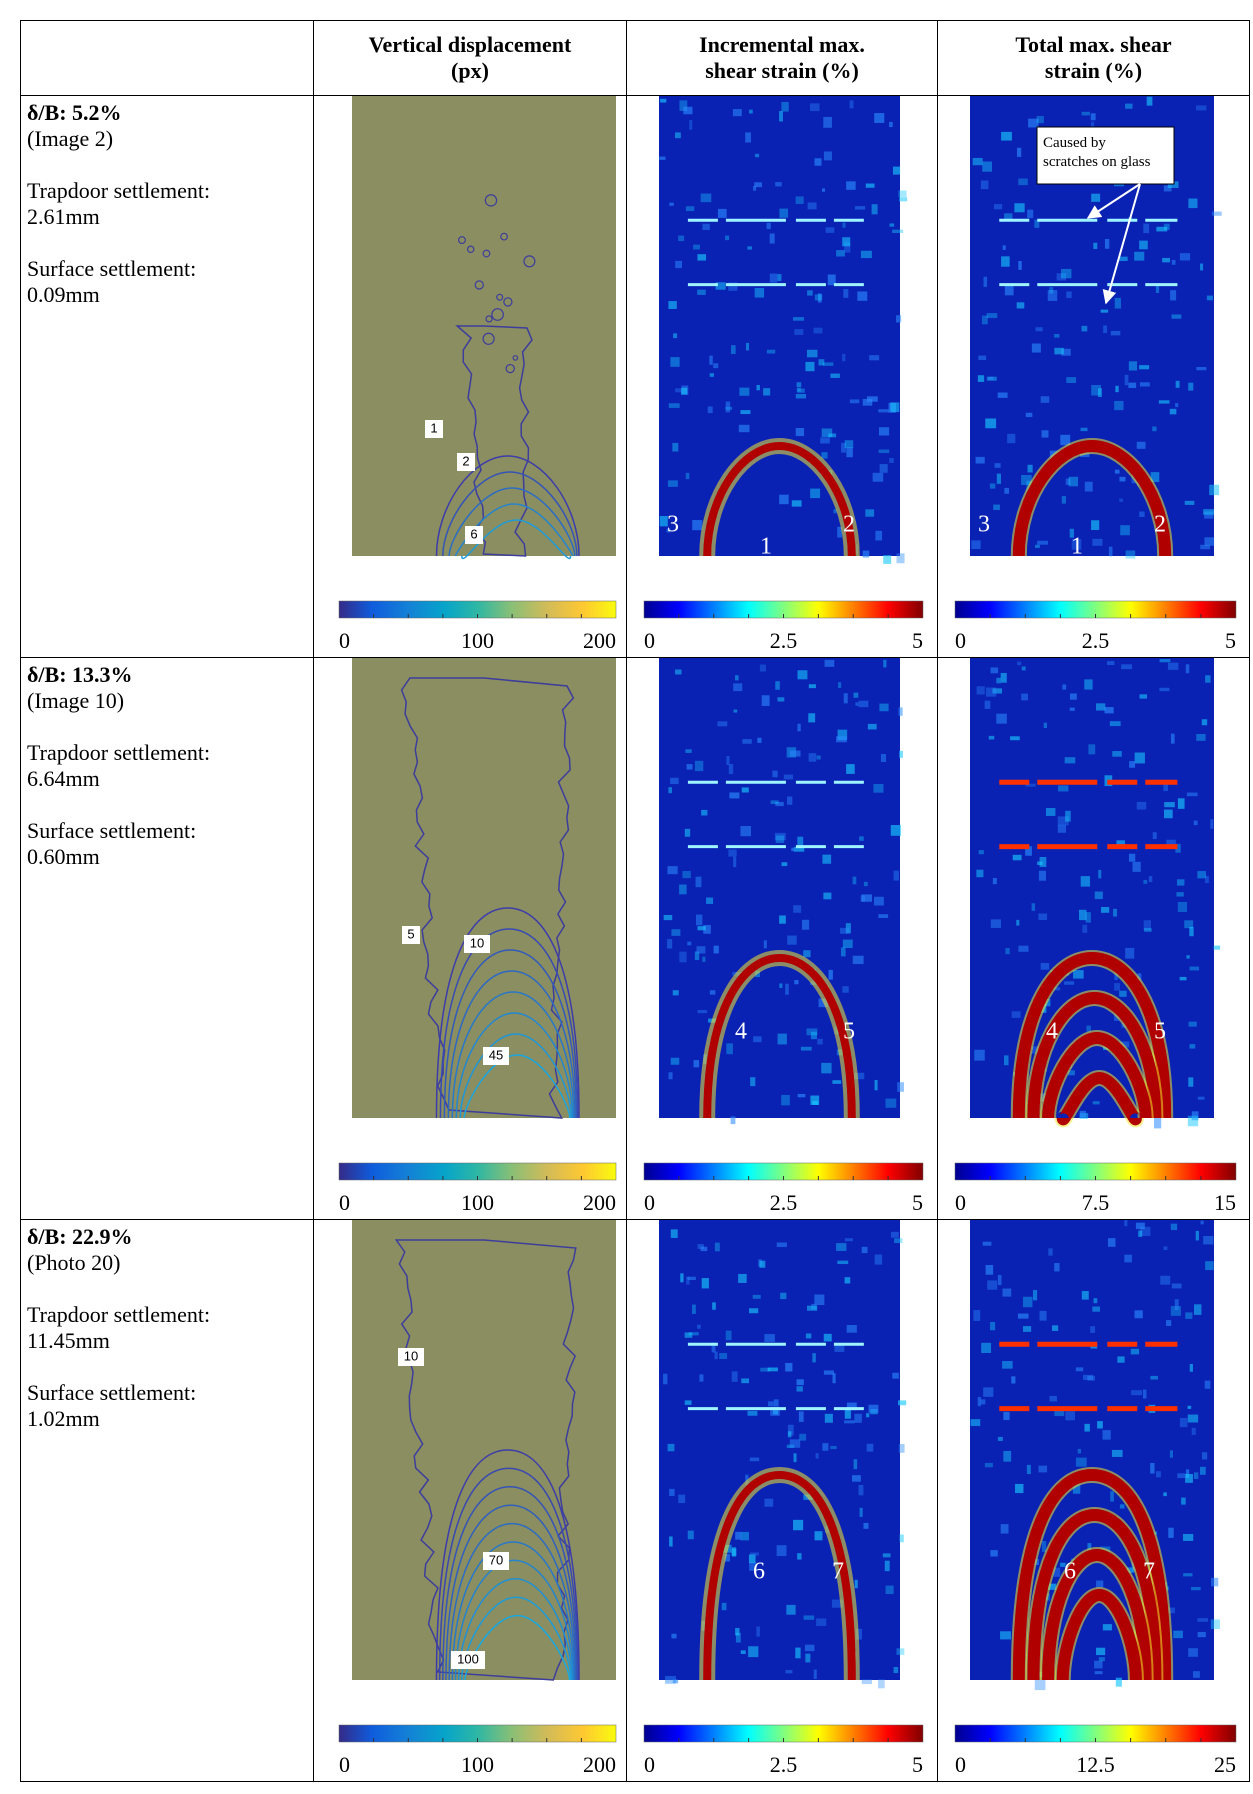 The width and height of the screenshot is (1253, 1794). I want to click on contour-label: 45, so click(496, 1054).